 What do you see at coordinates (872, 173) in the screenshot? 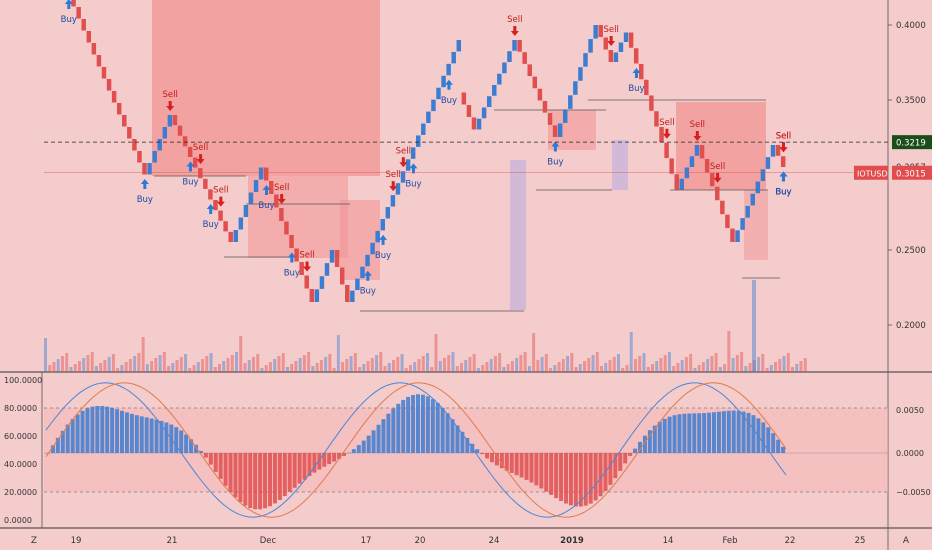
I see `symbol-tag-text: IOTUSD` at bounding box center [872, 173].